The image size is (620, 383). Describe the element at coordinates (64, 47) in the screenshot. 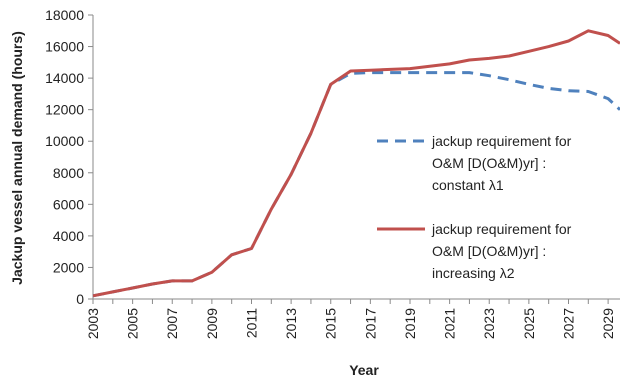

I see `y-tick-label: 16000` at that location.